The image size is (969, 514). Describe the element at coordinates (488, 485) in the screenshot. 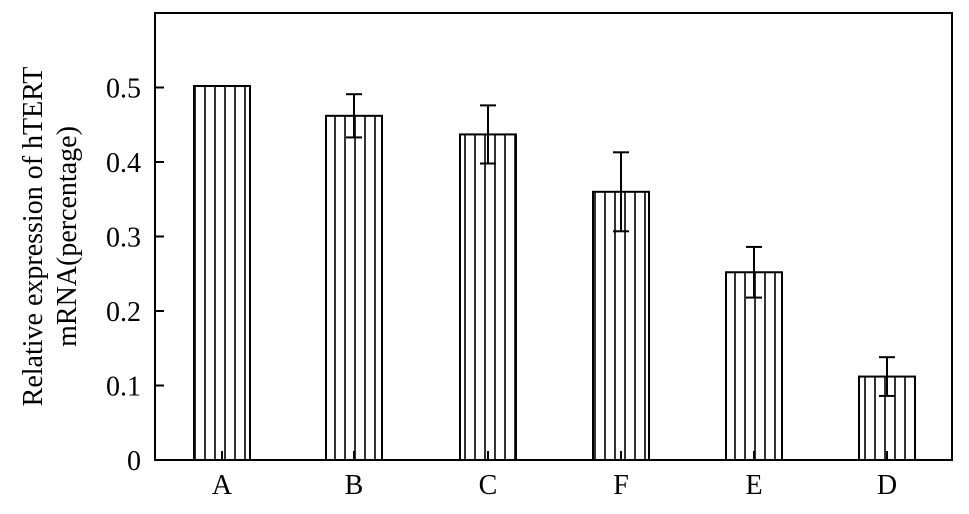

I see `x-tick-label: C` at that location.